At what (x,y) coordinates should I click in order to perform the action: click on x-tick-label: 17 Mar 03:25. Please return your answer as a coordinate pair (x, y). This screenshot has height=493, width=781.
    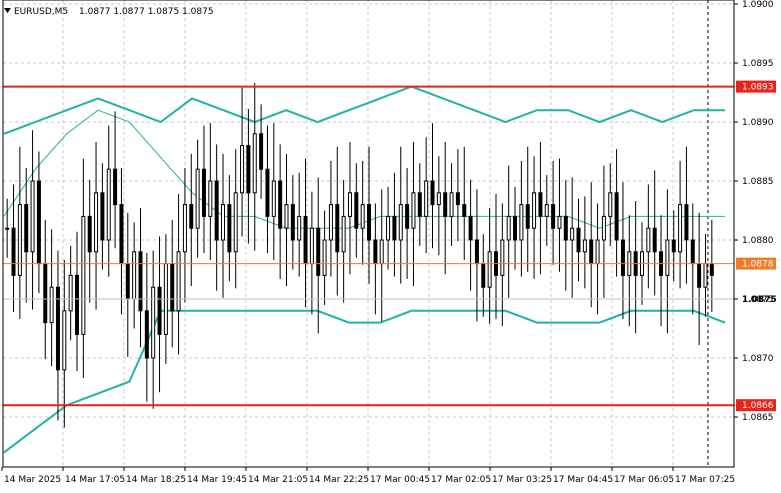
    Looking at the image, I should click on (522, 480).